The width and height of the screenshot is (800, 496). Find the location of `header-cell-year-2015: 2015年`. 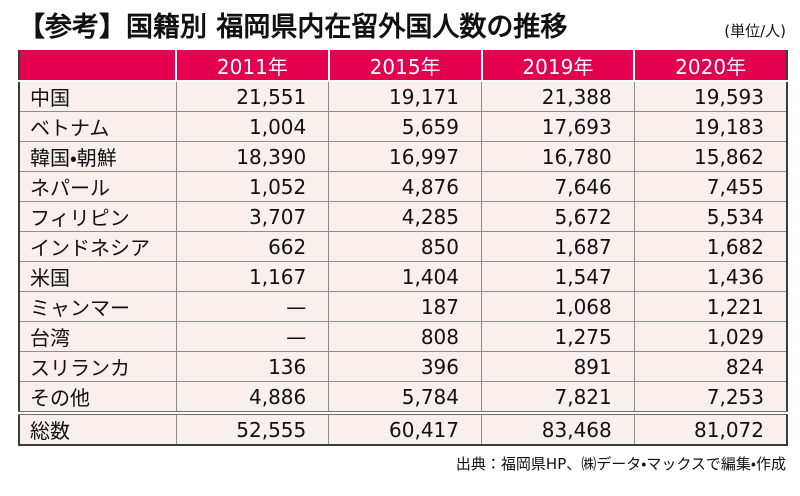

header-cell-year-2015: 2015年 is located at coordinates (404, 66).